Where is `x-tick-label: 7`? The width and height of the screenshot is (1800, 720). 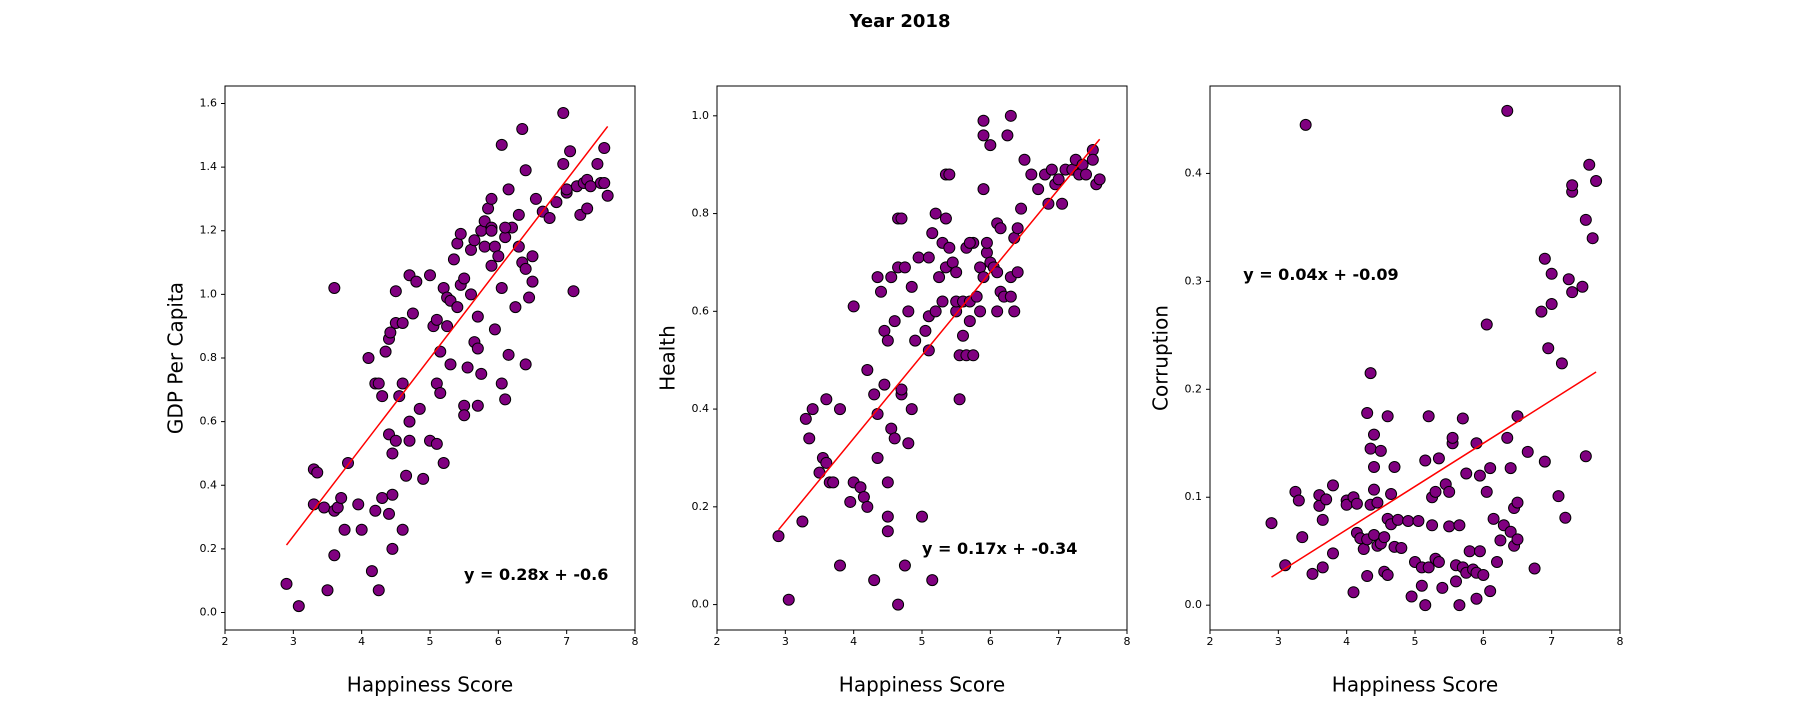 x-tick-label: 7 is located at coordinates (1058, 641).